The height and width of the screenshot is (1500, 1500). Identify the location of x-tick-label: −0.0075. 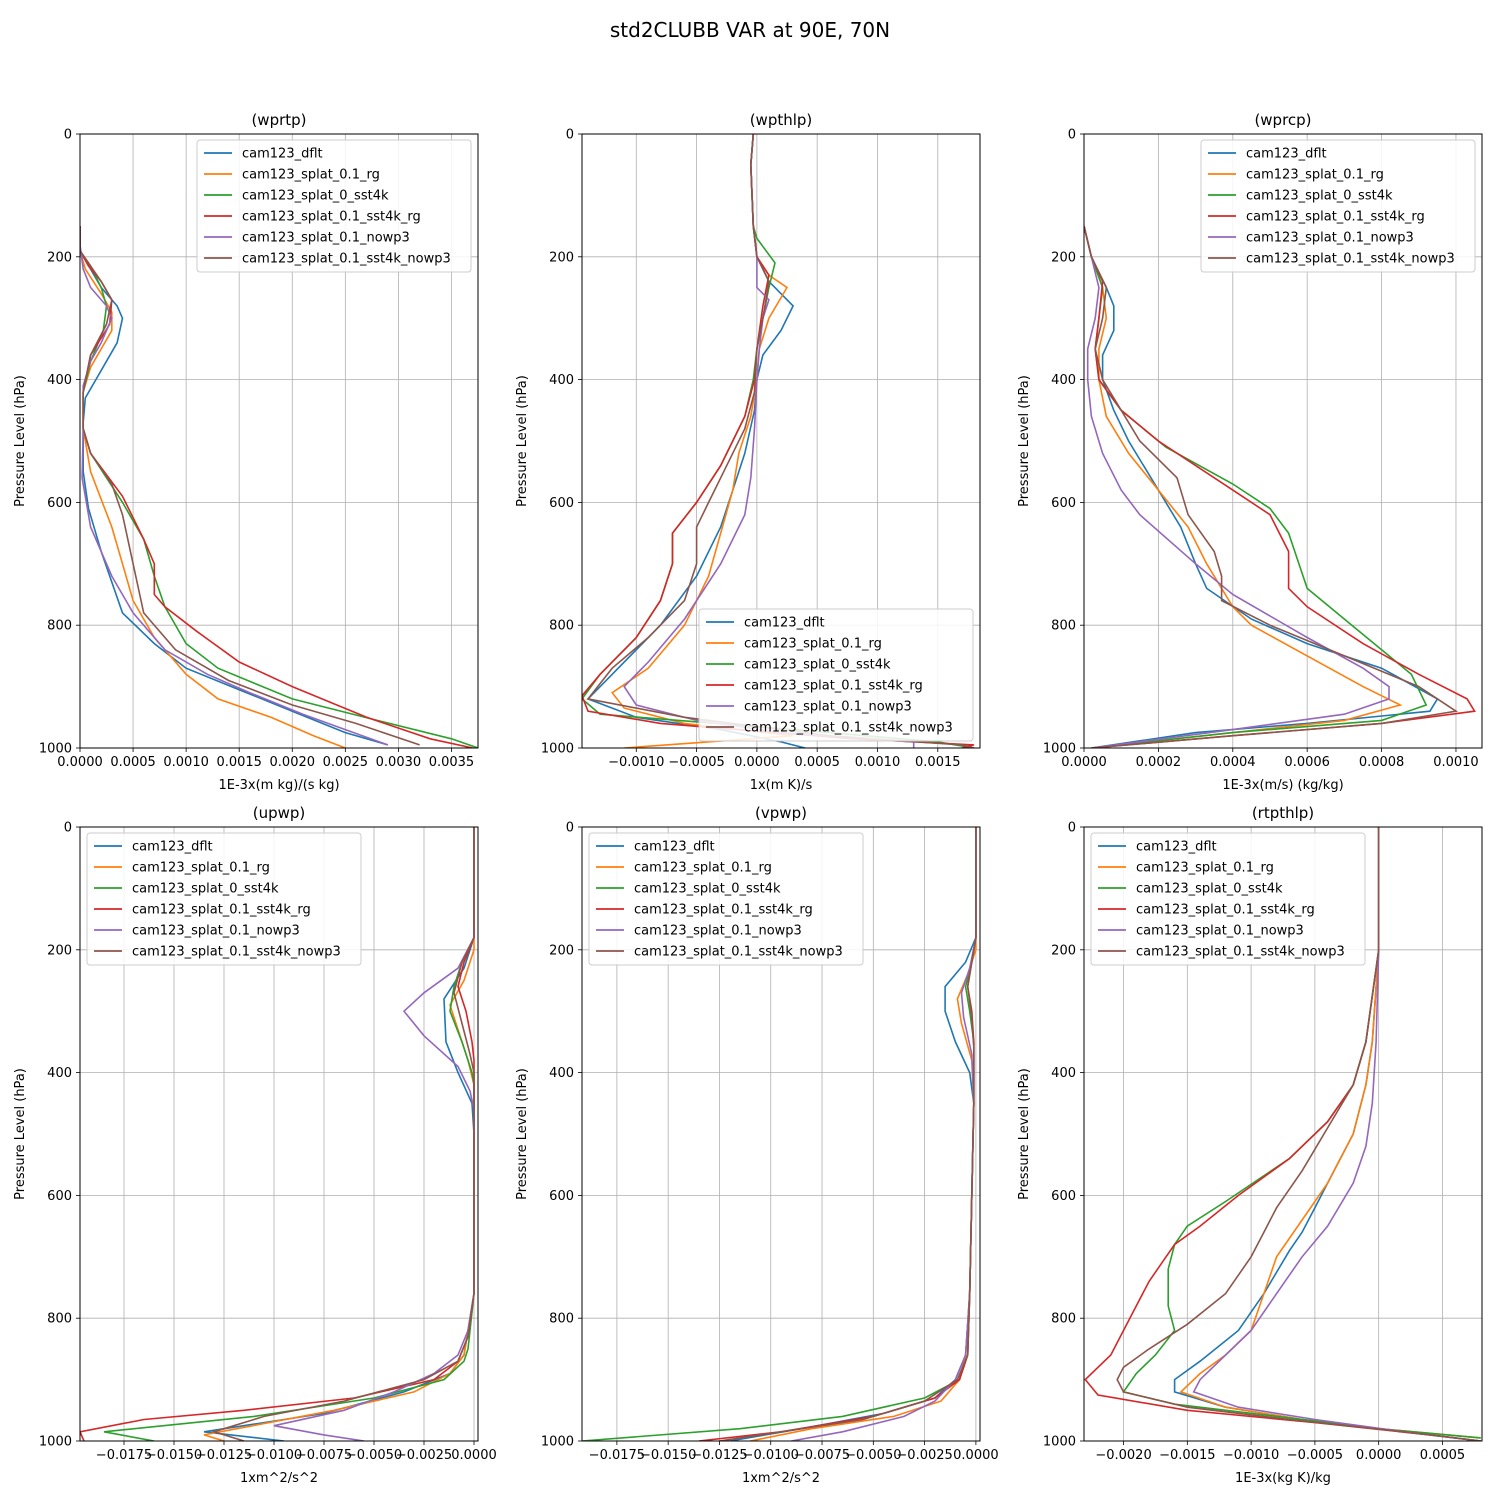
(822, 1455).